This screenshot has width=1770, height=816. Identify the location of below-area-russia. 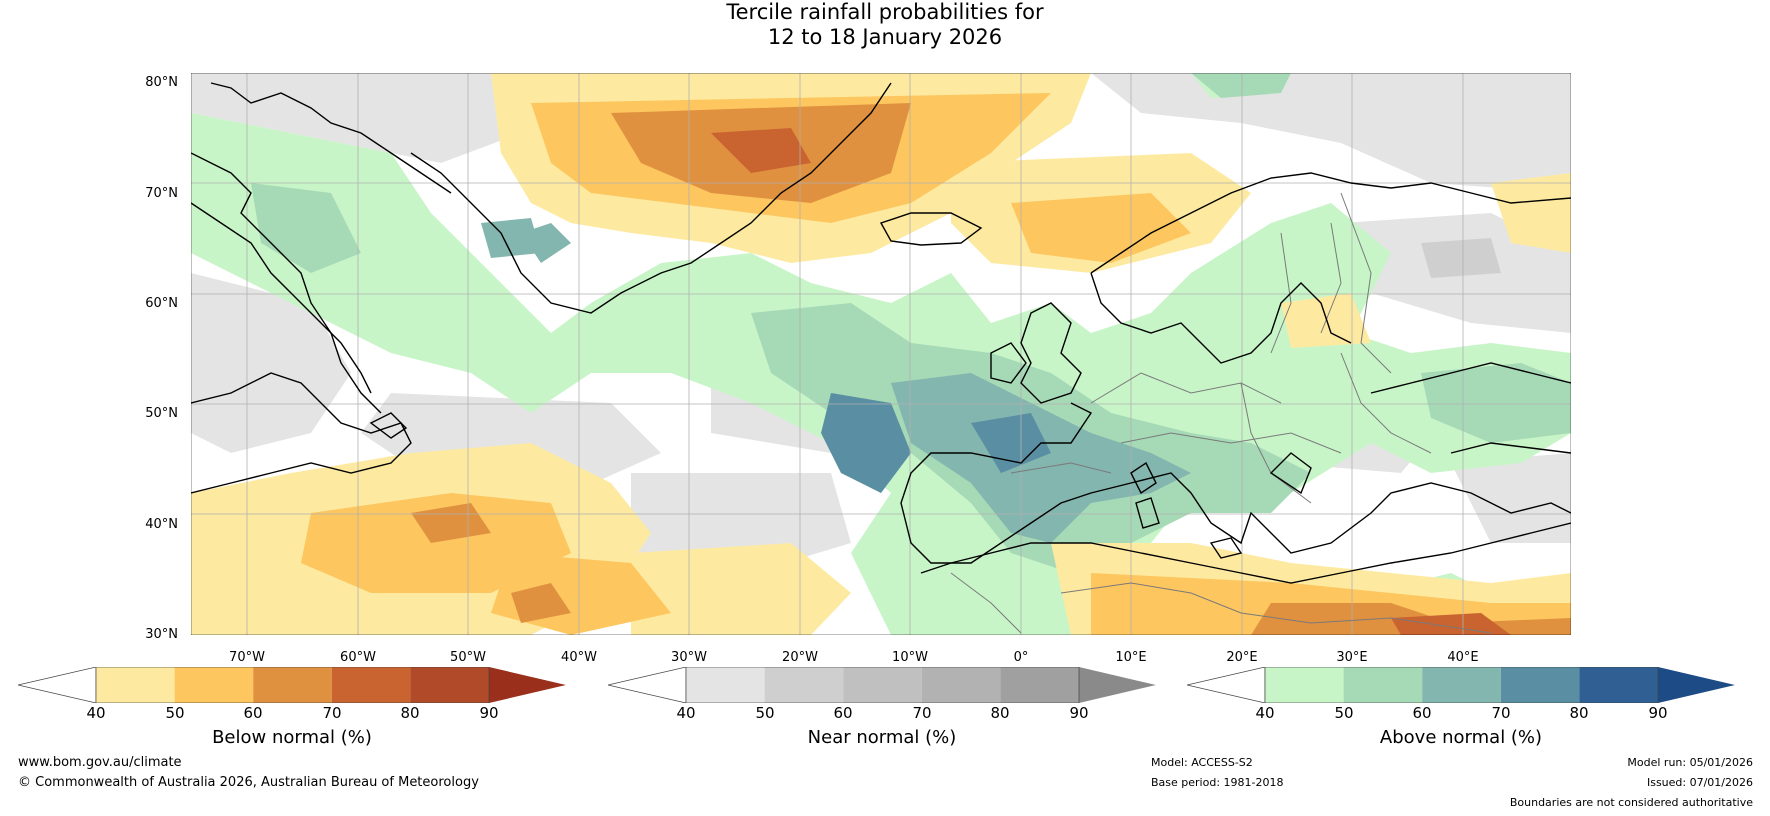
(1531, 213).